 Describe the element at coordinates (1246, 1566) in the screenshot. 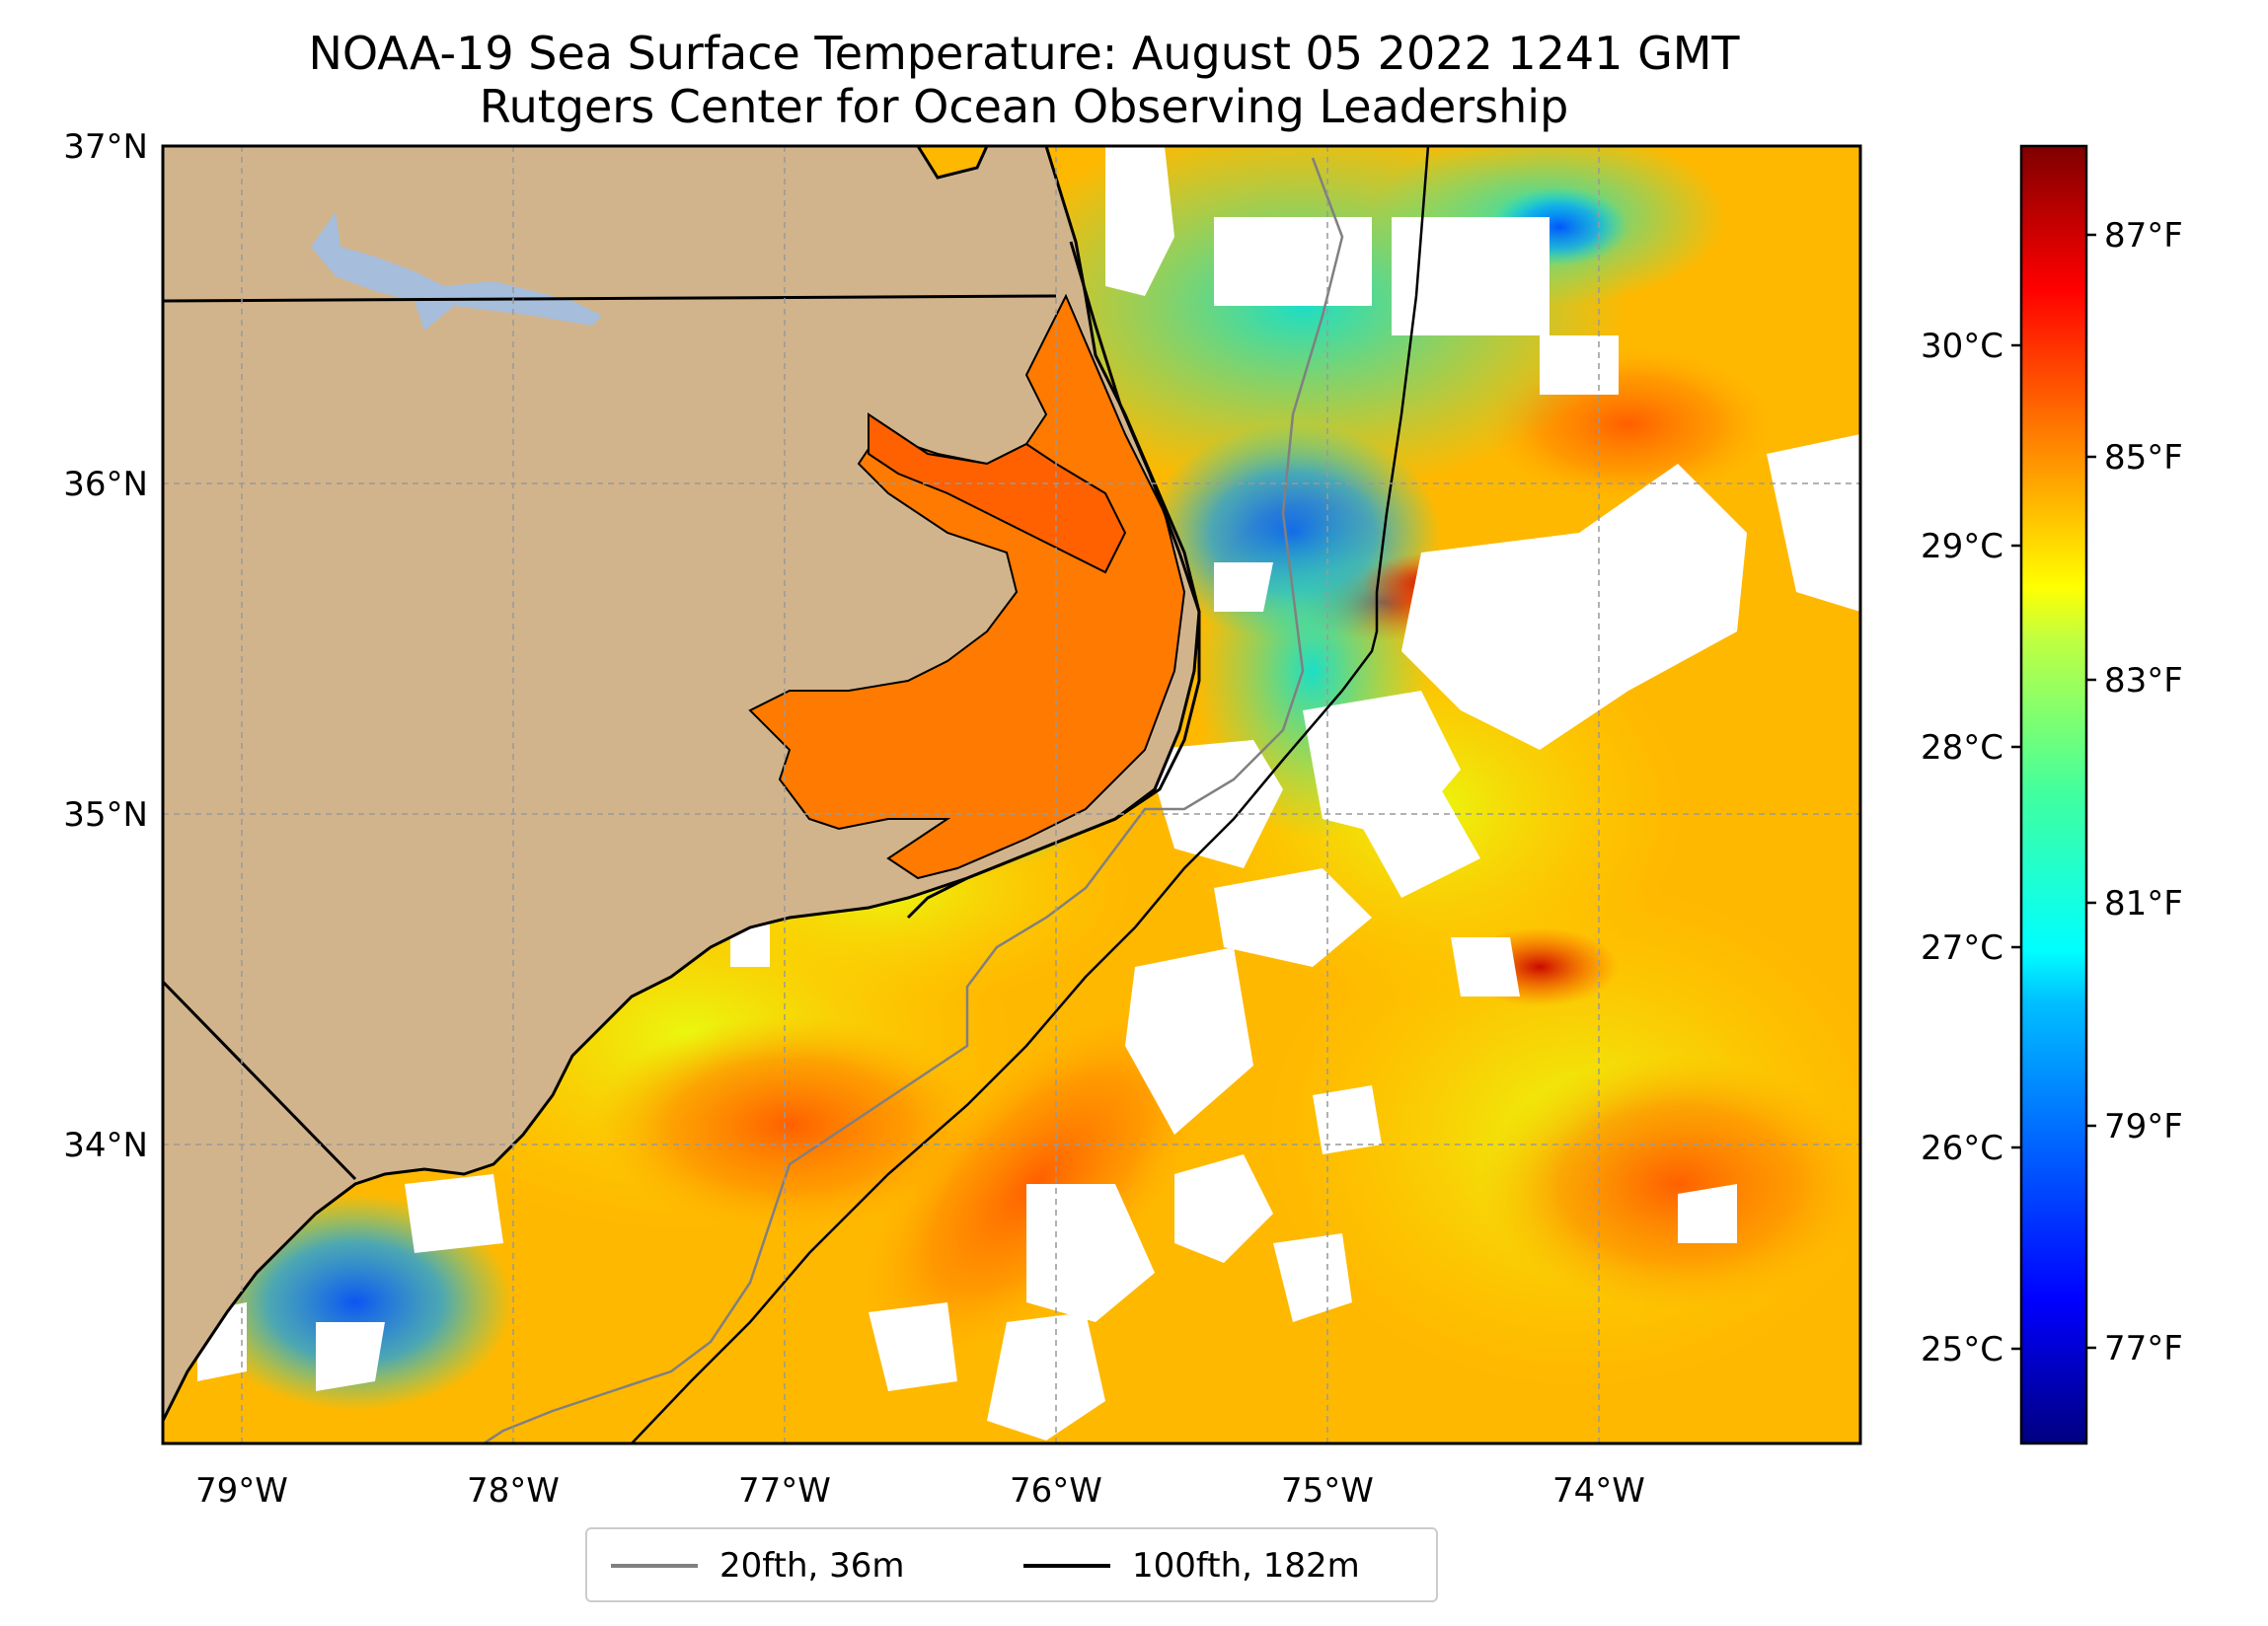

I see `legend-label: 100fth, 182m` at that location.